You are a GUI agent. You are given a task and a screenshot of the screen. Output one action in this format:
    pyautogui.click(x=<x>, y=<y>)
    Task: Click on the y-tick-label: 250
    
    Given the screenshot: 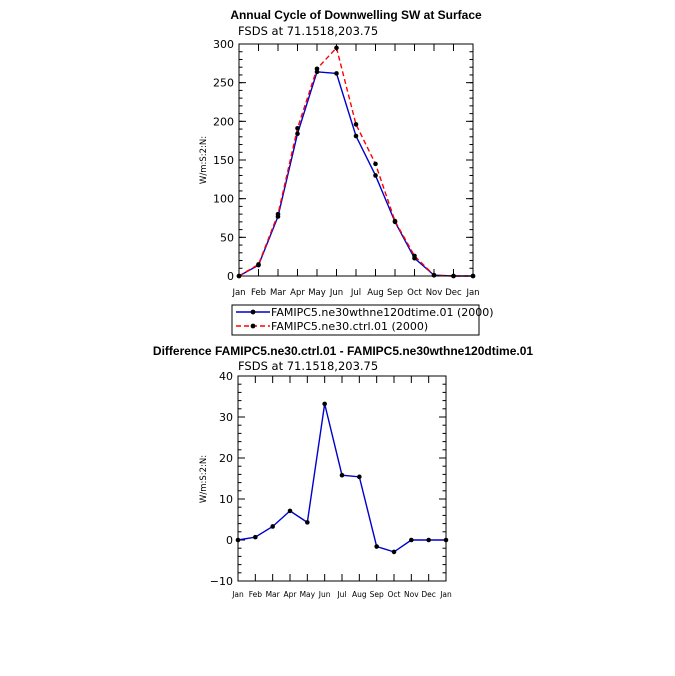 What is the action you would take?
    pyautogui.click(x=223, y=83)
    